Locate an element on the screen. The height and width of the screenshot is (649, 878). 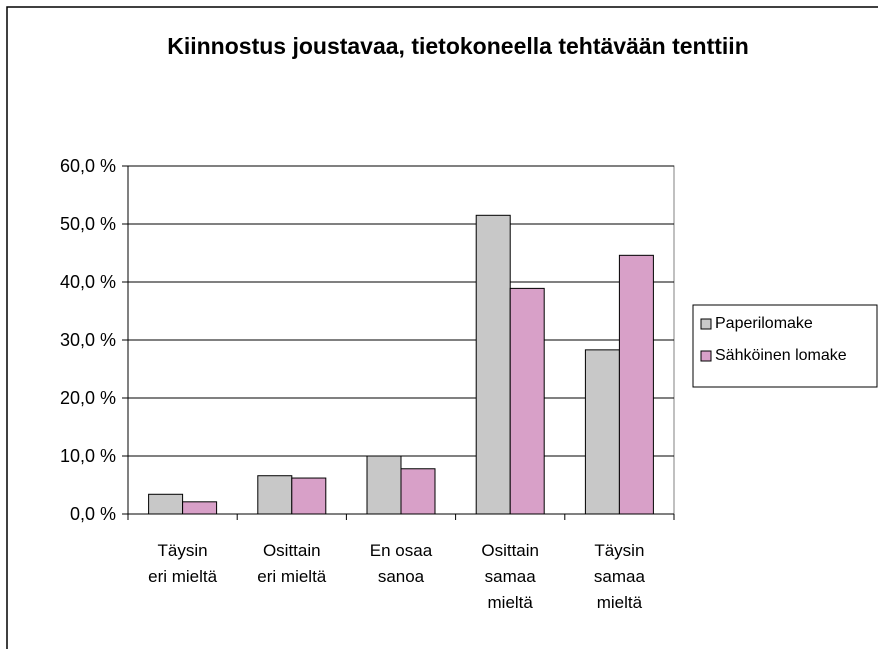
y-tick-label: 60,0 % is located at coordinates (87, 166).